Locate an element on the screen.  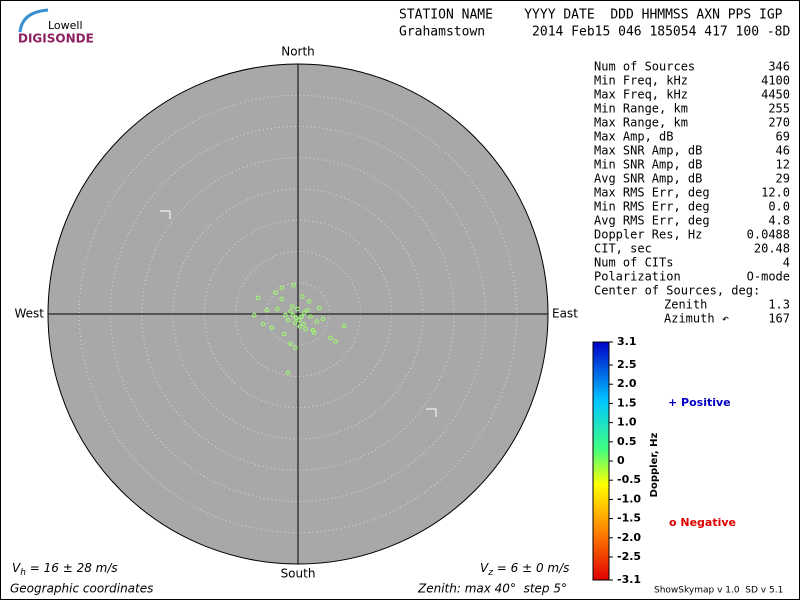
stat-value: 255 is located at coordinates (779, 109).